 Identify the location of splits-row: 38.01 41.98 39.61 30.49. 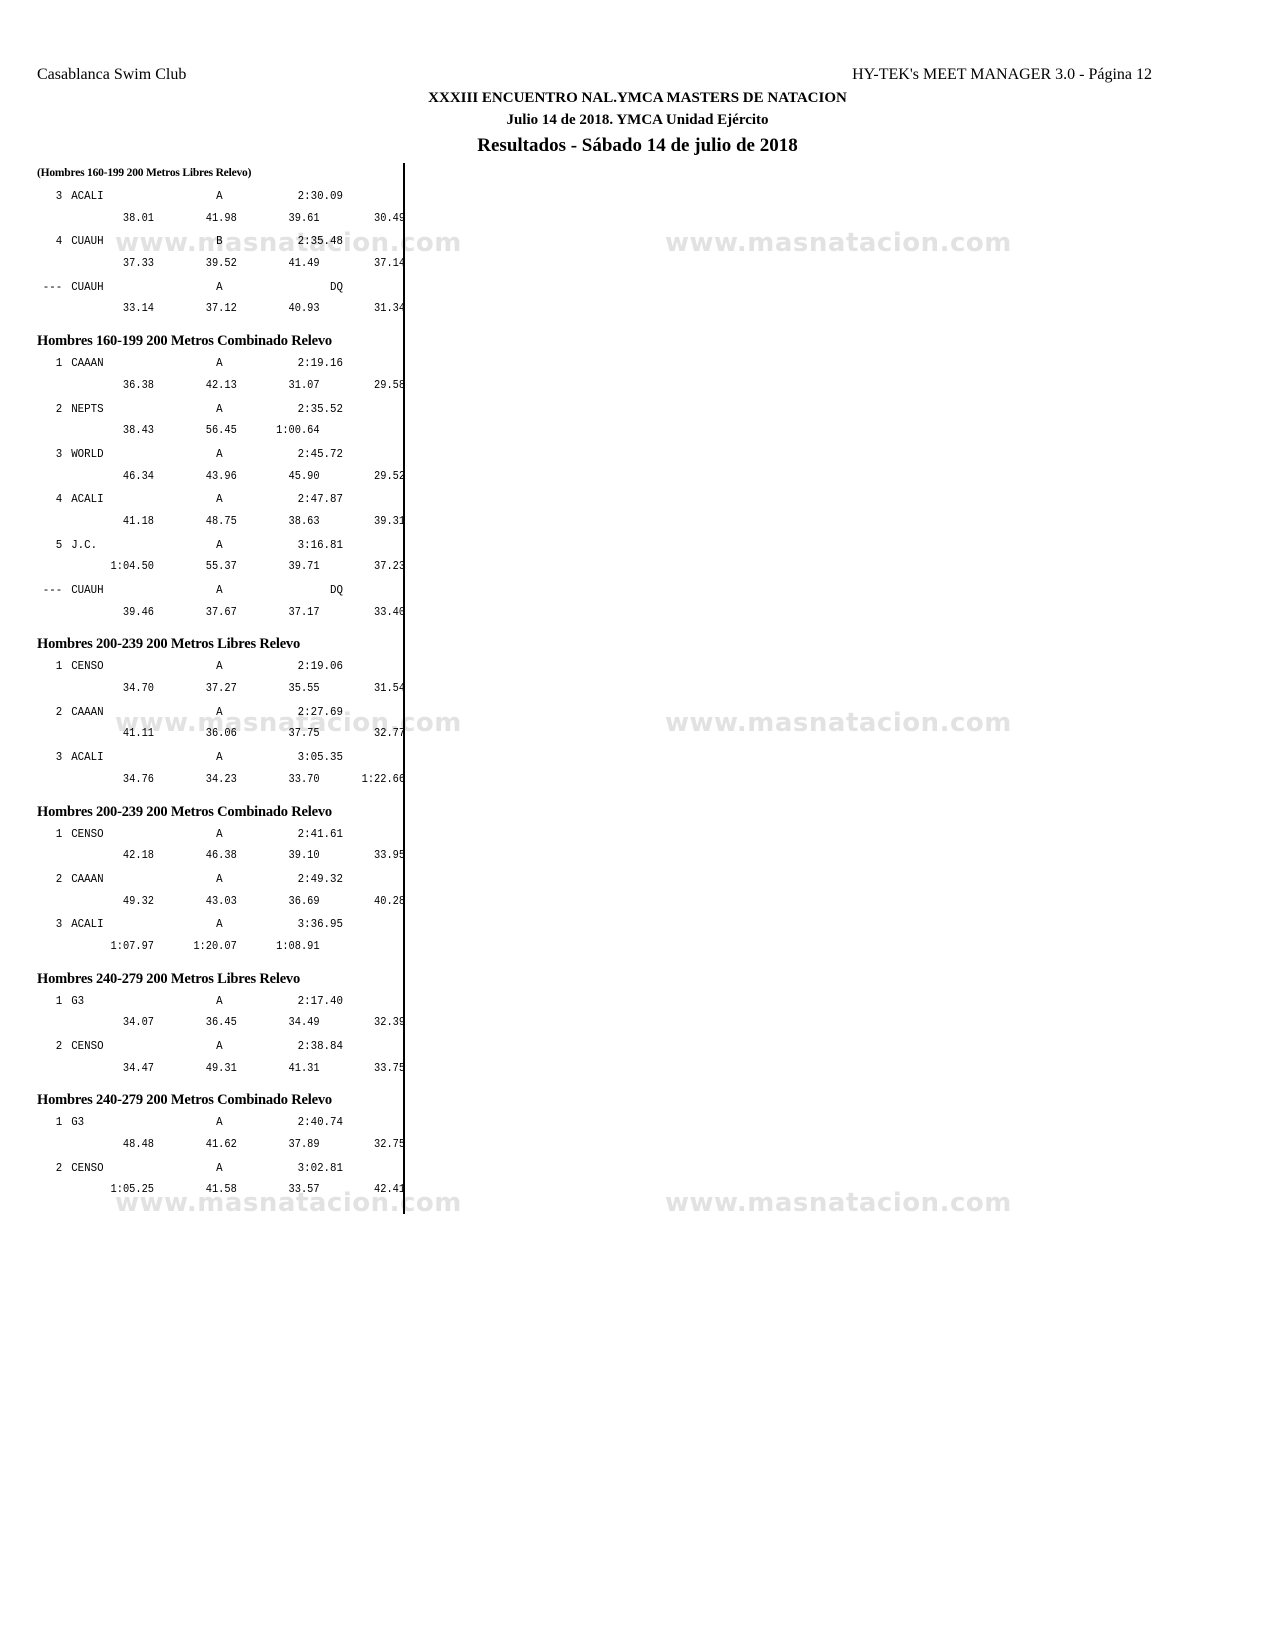
(221, 219).